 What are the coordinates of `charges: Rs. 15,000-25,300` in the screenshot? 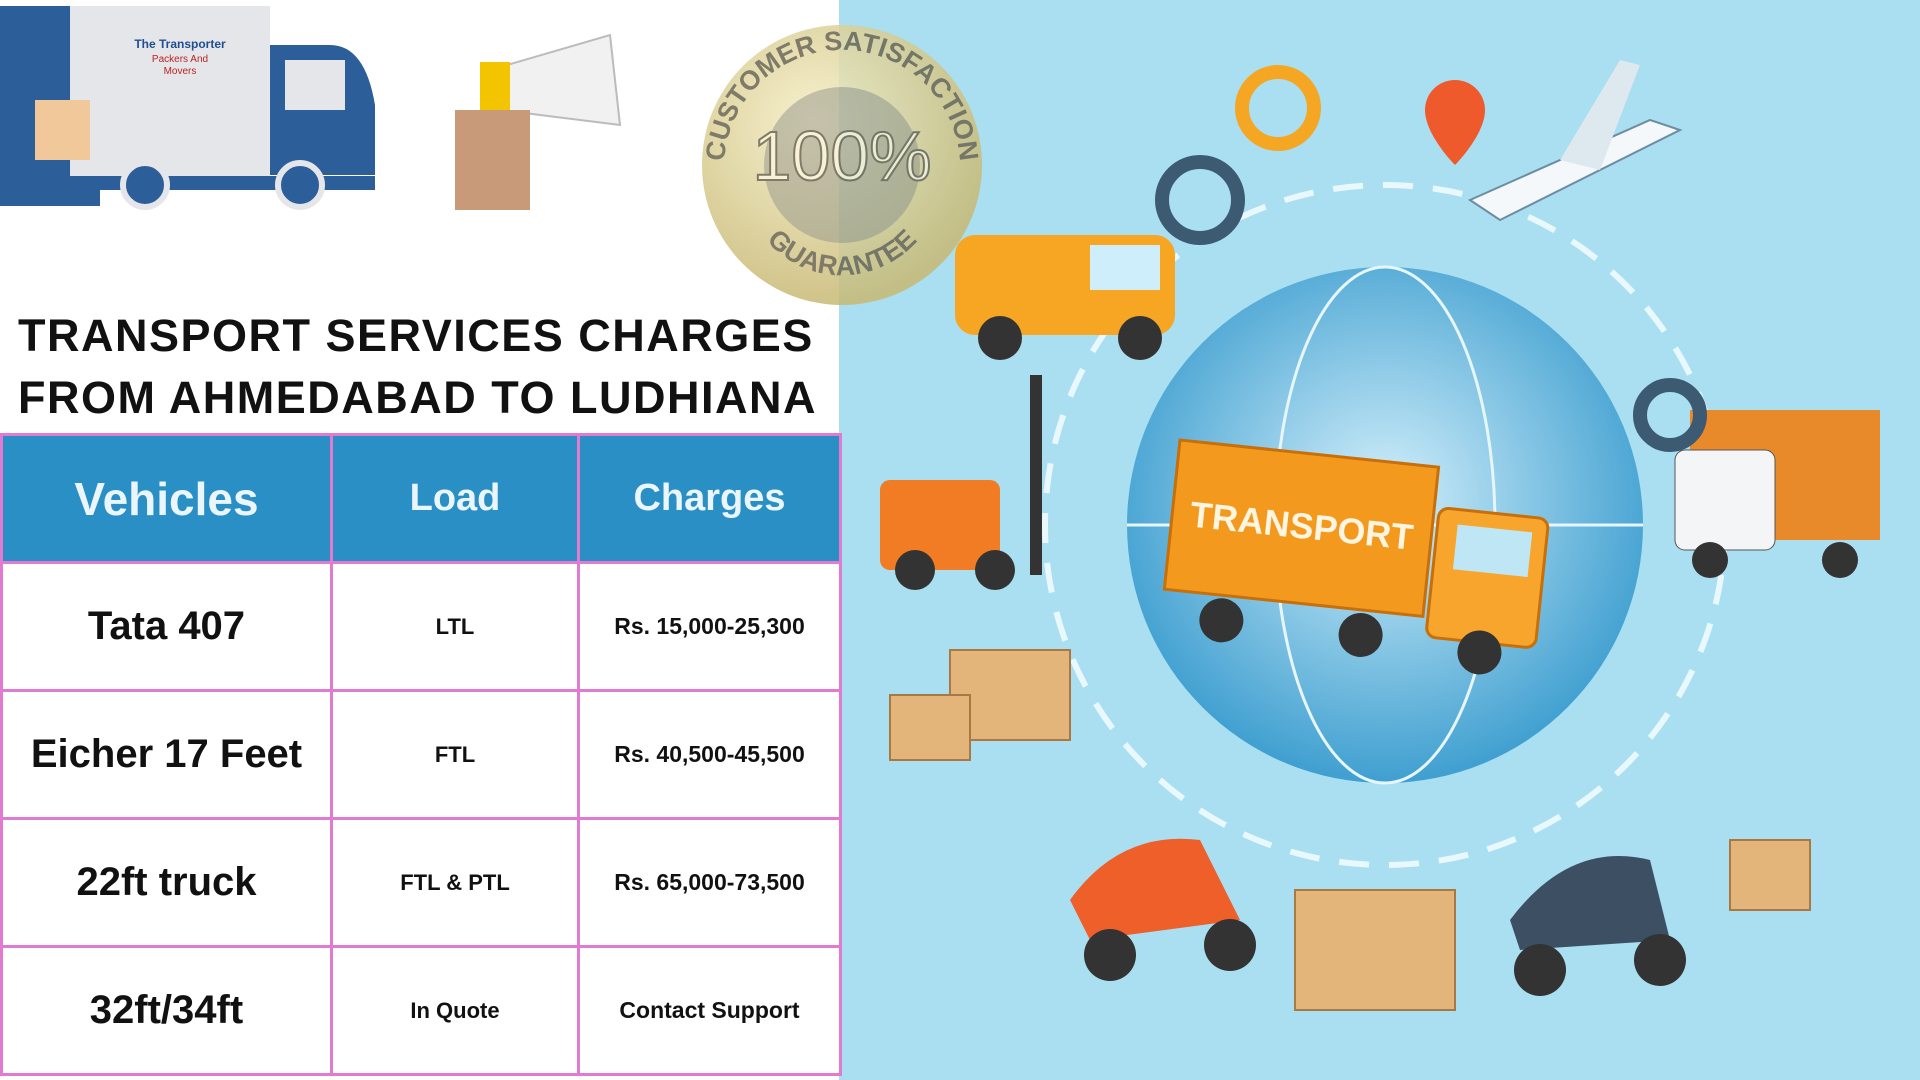 It's located at (709, 626).